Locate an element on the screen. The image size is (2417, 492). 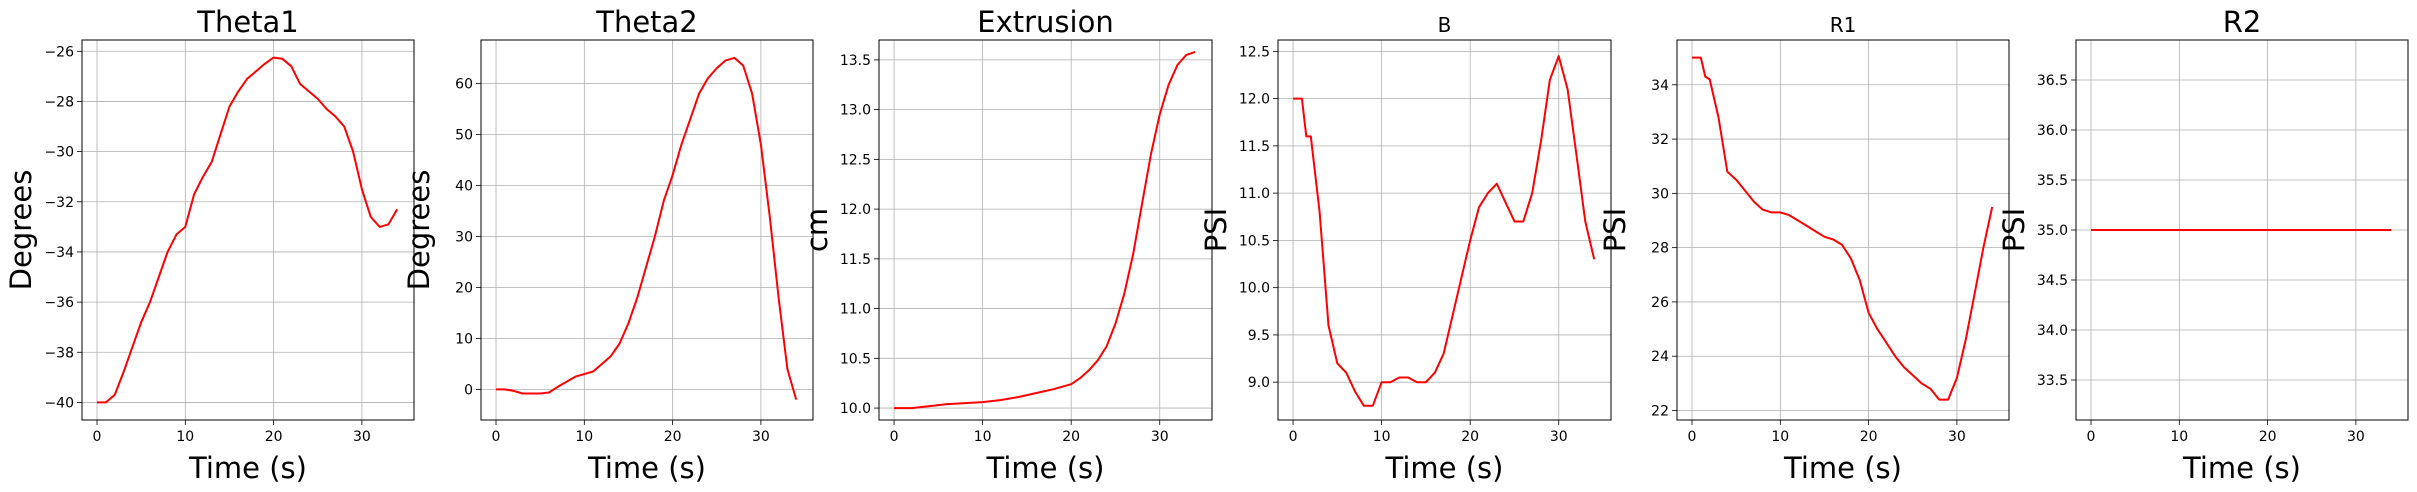
y-tick-label: −36 is located at coordinates (59, 303).